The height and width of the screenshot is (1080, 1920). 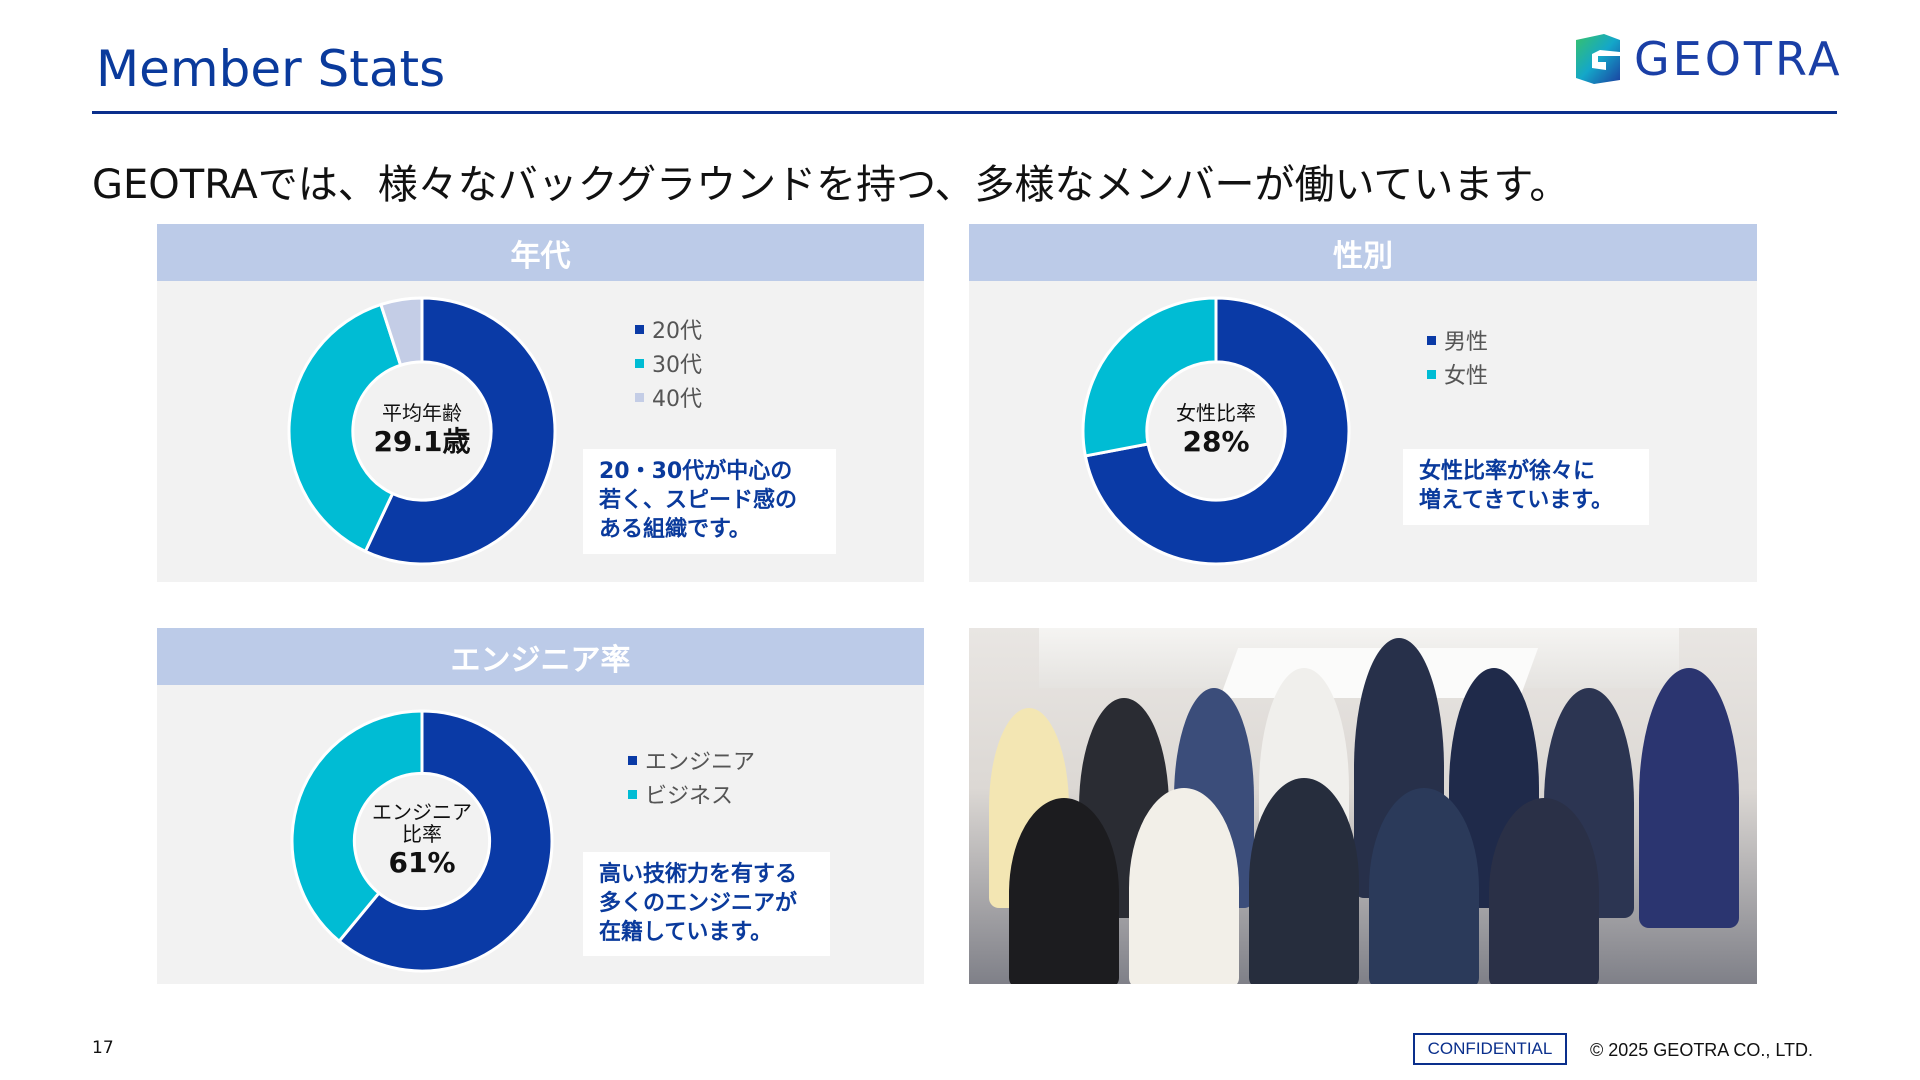 I want to click on engineer-donut-chart: エンジニア 比率 61%, so click(x=422, y=841).